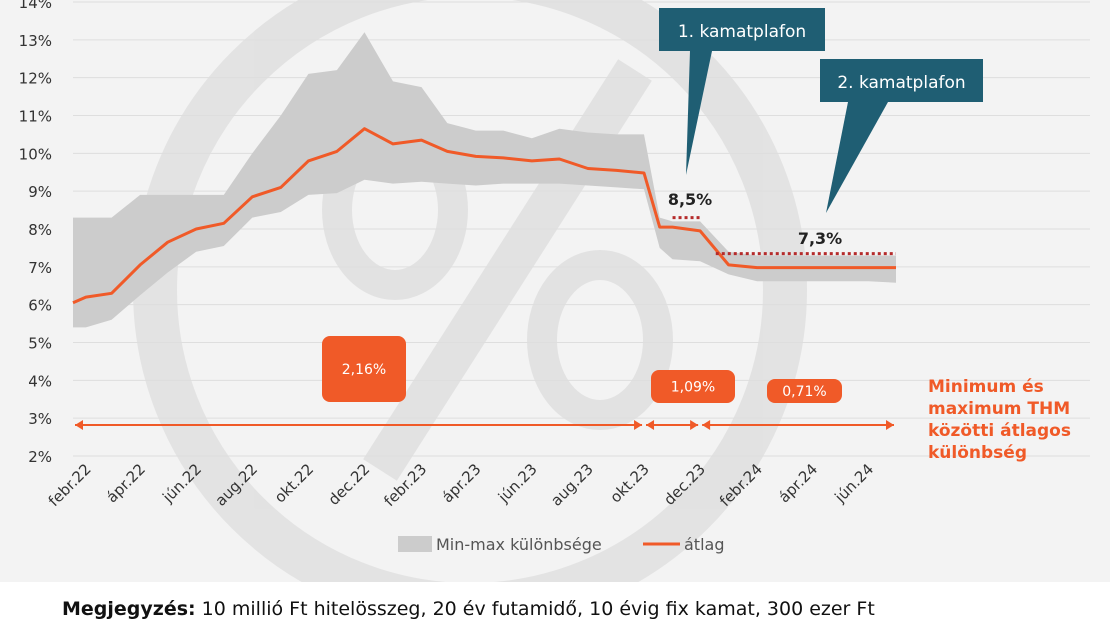  Describe the element at coordinates (704, 544) in the screenshot. I see `legend-label: átlag` at that location.